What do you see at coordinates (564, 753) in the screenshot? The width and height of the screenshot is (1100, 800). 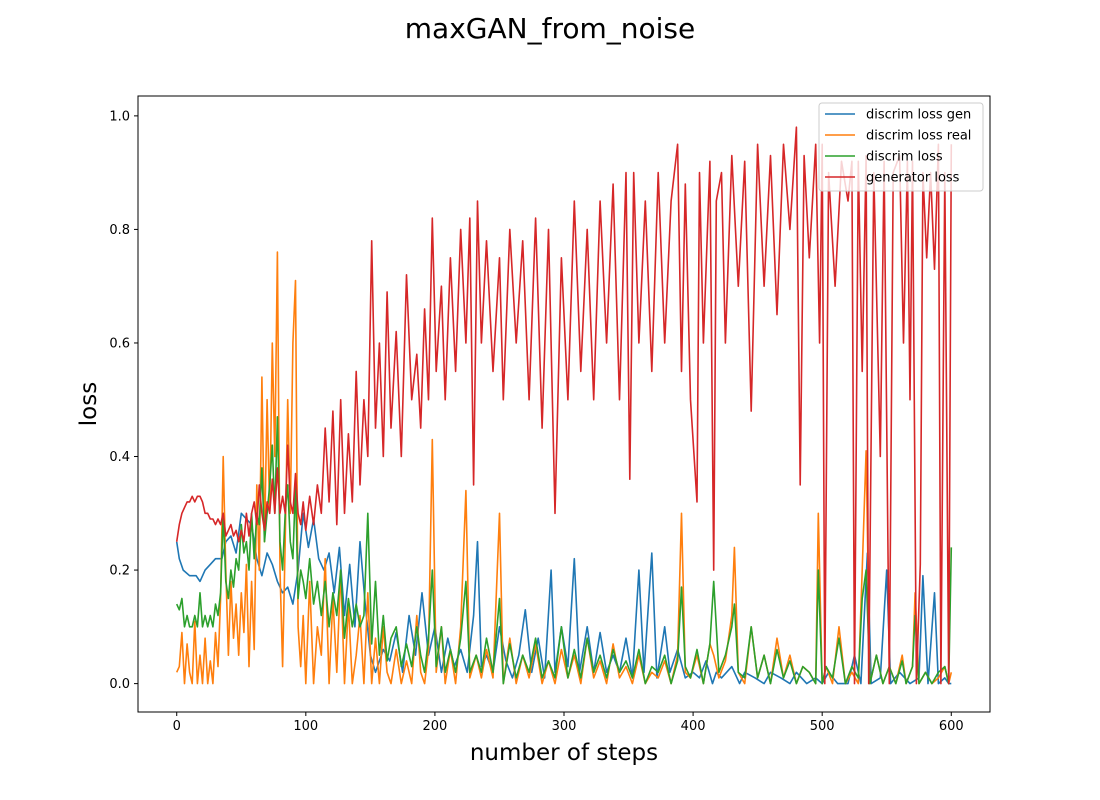 I see `x-axis-title: number of steps` at bounding box center [564, 753].